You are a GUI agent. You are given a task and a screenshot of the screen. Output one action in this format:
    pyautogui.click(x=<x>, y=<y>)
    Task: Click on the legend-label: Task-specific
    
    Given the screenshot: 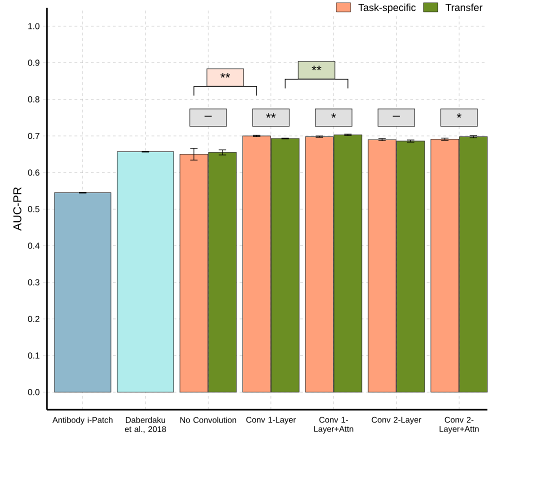 What is the action you would take?
    pyautogui.click(x=387, y=8)
    